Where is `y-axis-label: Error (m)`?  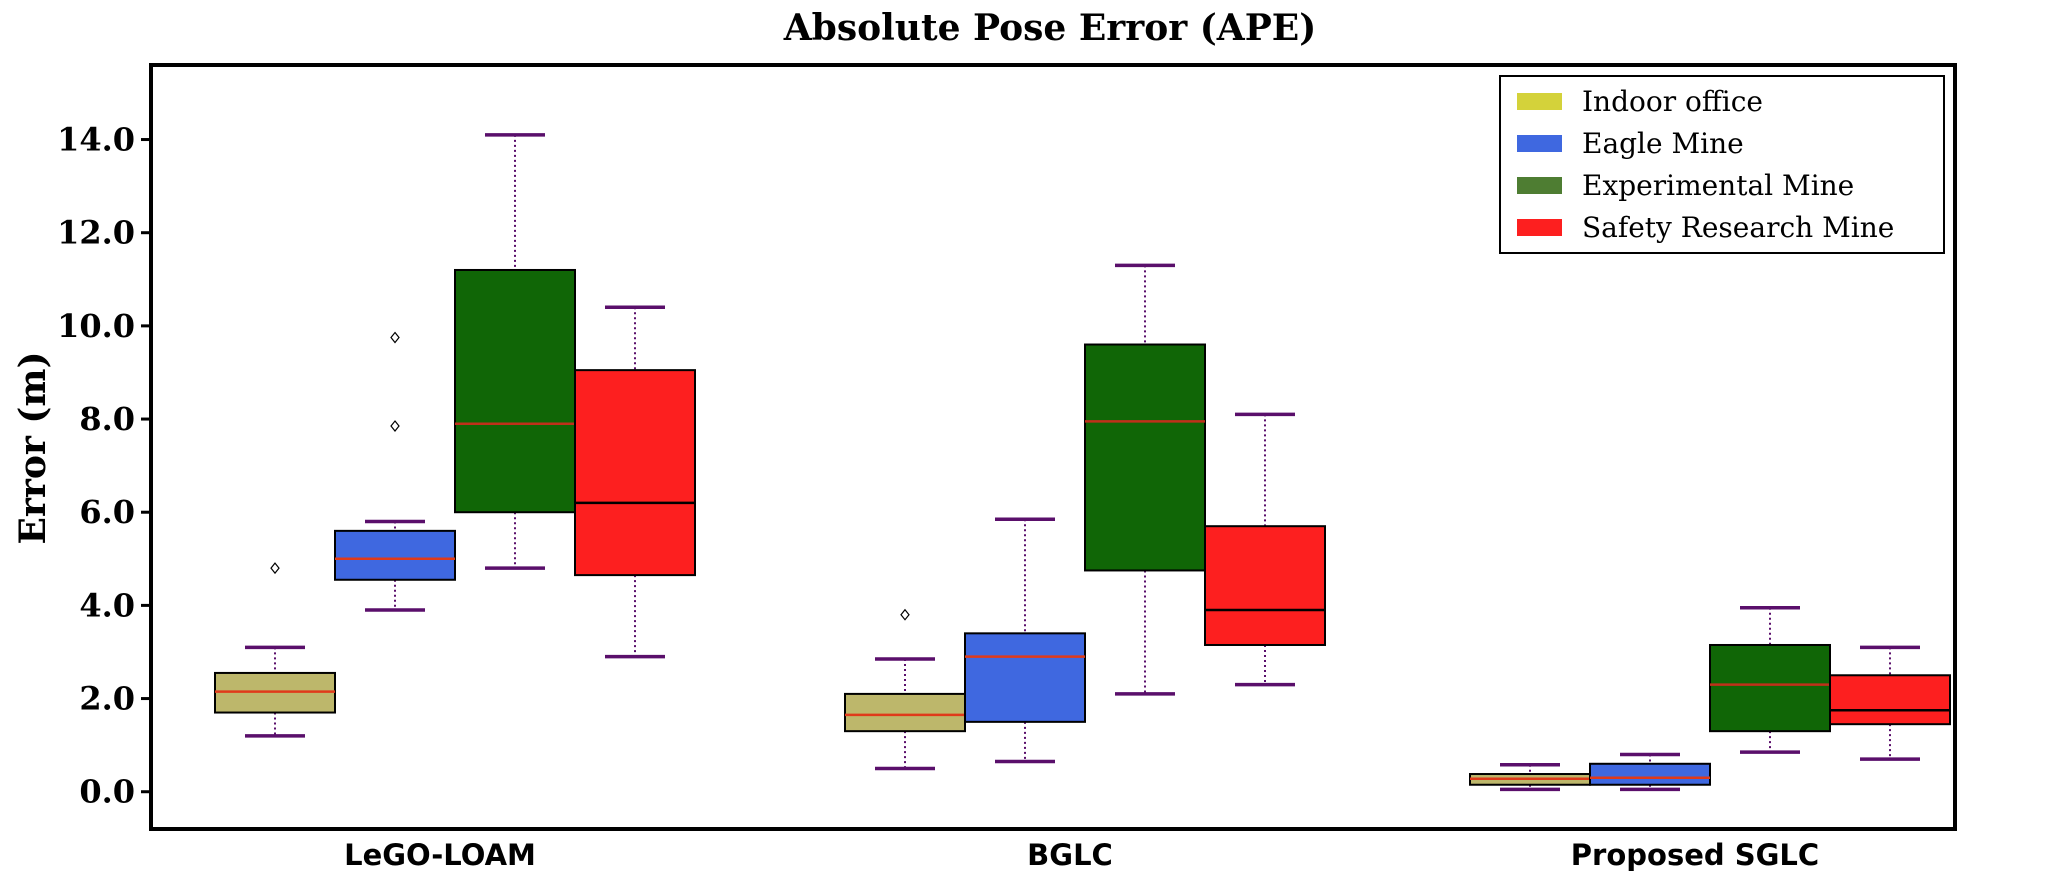 y-axis-label: Error (m) is located at coordinates (33, 447).